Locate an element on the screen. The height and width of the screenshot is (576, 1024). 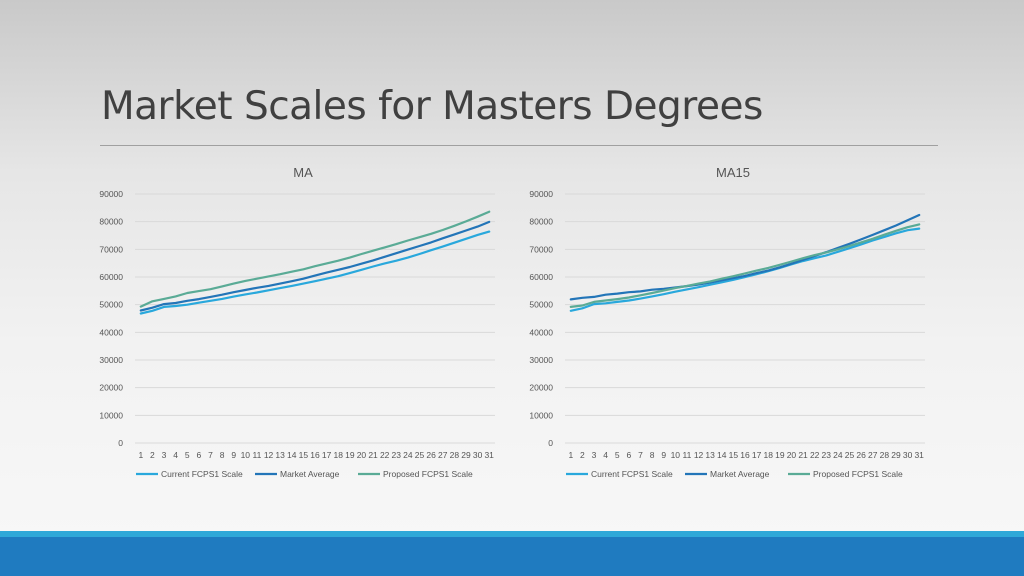
footer-accent-strip is located at coordinates (512, 534).